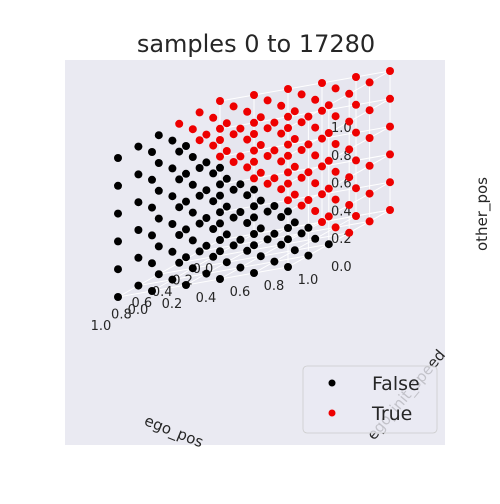  I want to click on legend-box, so click(370, 399).